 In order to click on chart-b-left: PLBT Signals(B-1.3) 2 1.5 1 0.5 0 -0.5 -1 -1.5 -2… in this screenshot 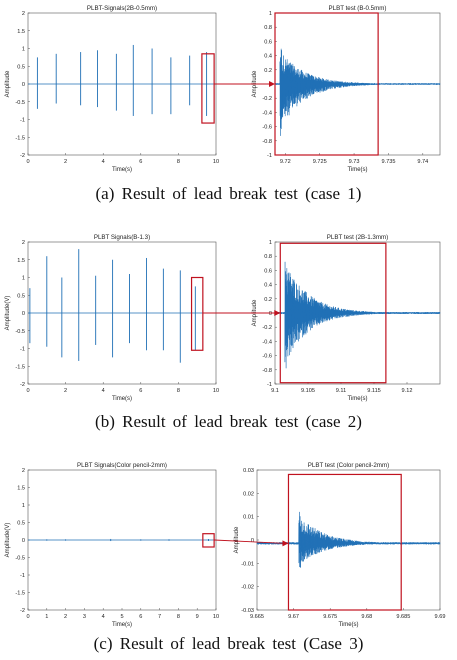, I will do `click(112, 318)`.